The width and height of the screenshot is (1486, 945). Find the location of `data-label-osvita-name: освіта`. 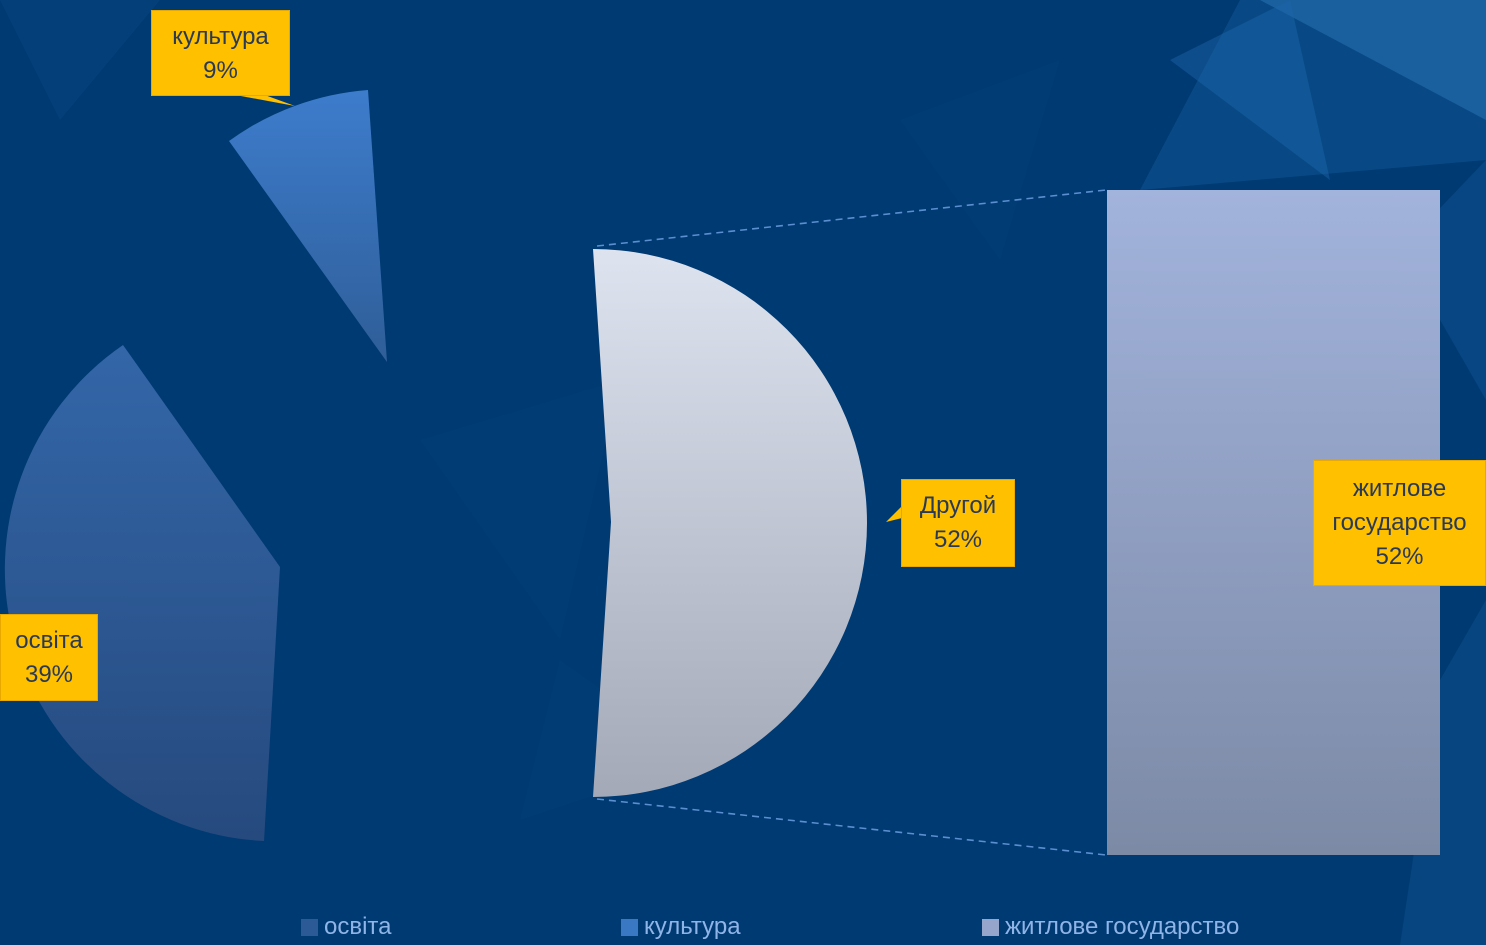

data-label-osvita-name: освіта is located at coordinates (49, 641).